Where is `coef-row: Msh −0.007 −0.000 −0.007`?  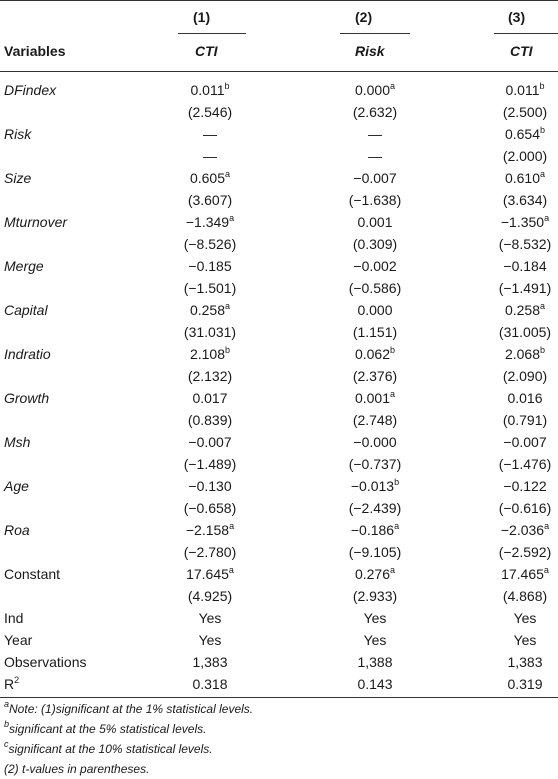 coef-row: Msh −0.007 −0.000 −0.007 is located at coordinates (279, 442).